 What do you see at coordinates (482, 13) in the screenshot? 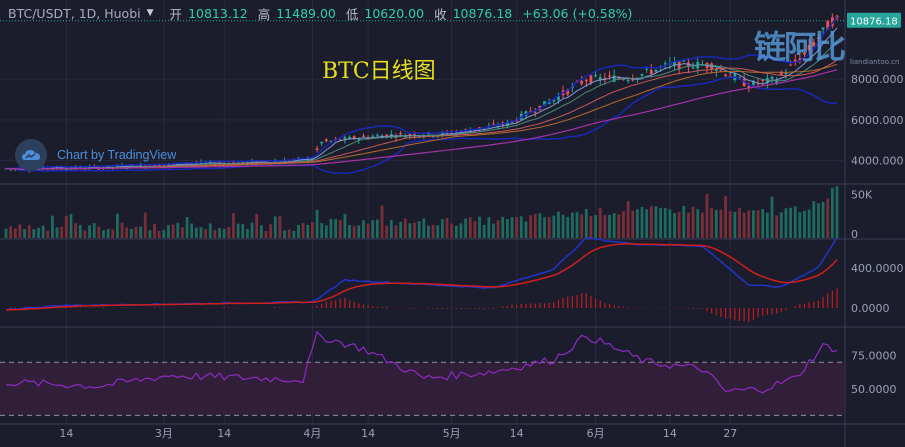
I see `close-value: 10876.18` at bounding box center [482, 13].